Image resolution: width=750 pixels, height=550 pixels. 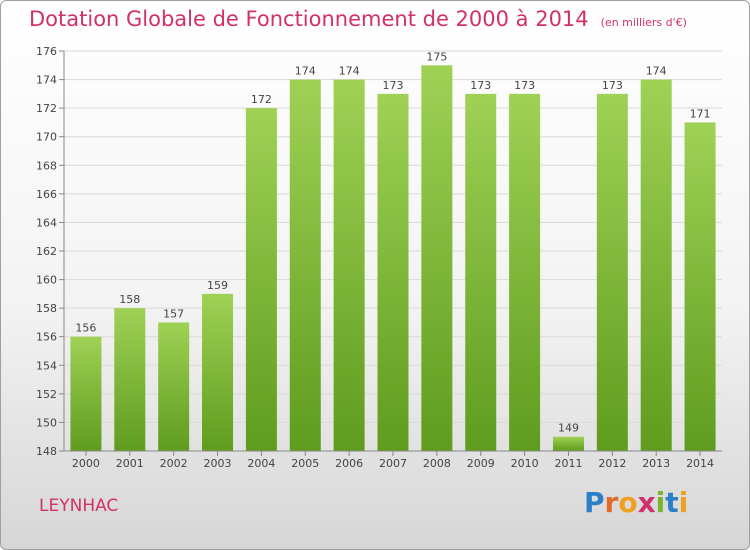 I want to click on bar-2004, so click(x=261, y=280).